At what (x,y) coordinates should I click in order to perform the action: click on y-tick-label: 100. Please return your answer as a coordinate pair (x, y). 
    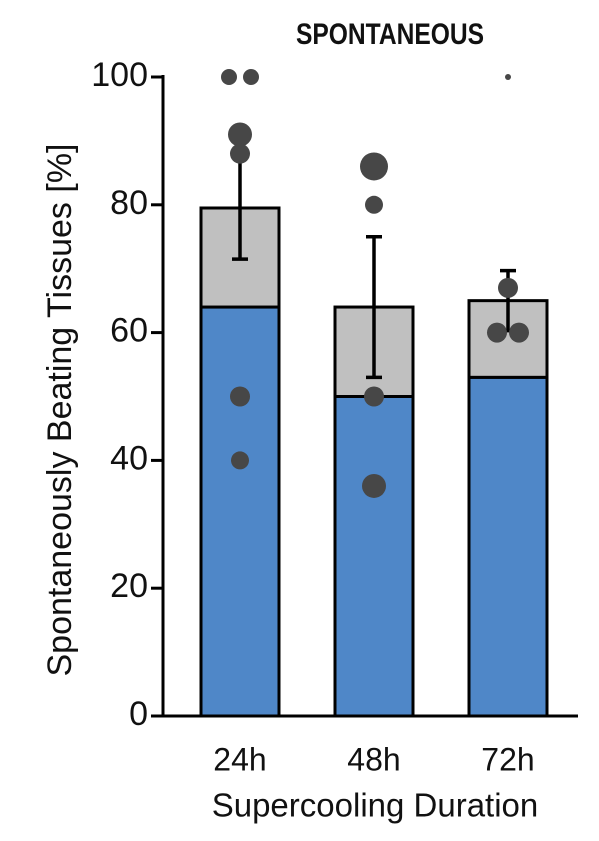
    Looking at the image, I should click on (119, 75).